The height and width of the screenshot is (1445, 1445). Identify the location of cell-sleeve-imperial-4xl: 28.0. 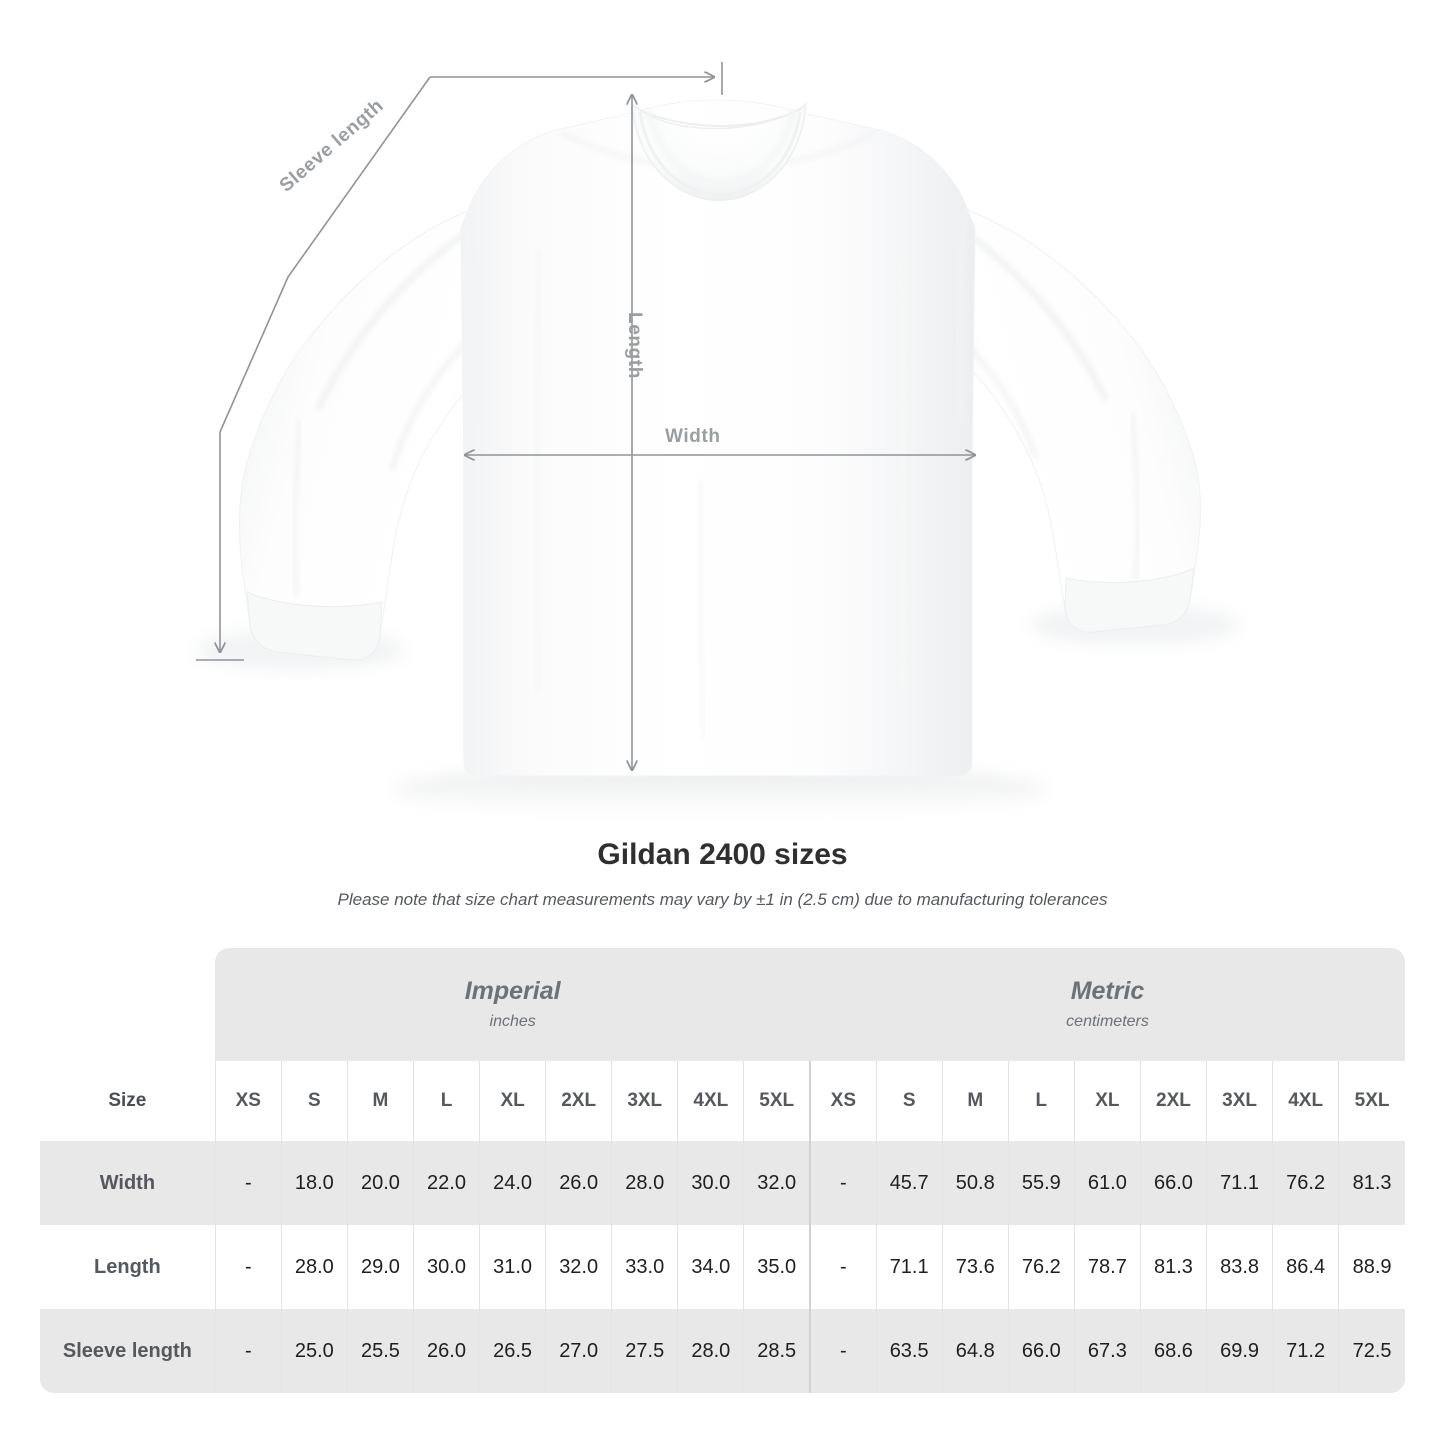
(710, 1351).